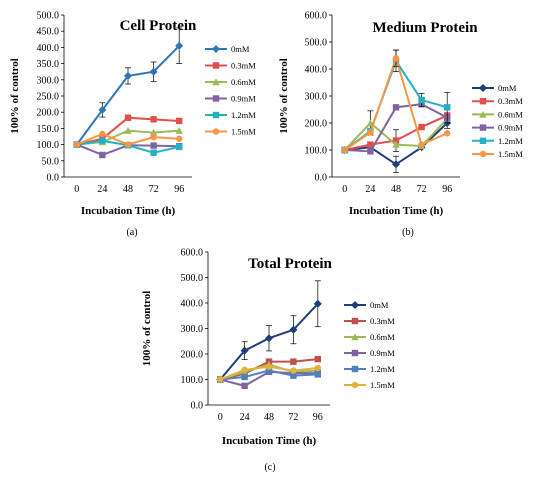 The width and height of the screenshot is (550, 481). Describe the element at coordinates (48, 64) in the screenshot. I see `y-tick-label: 350.0` at that location.